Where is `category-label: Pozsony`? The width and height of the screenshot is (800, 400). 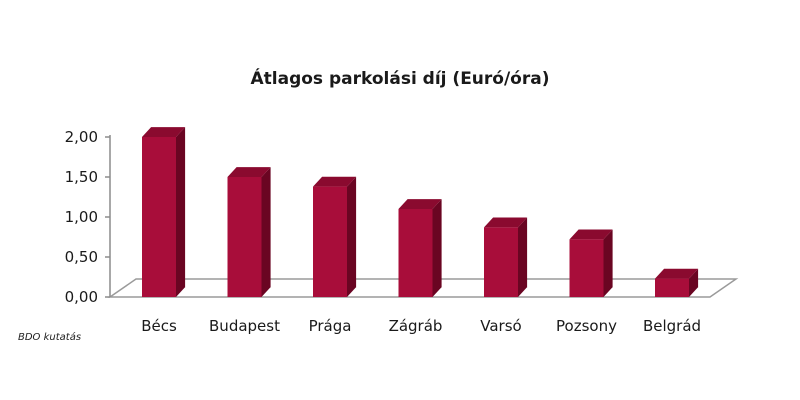
category-label: Pozsony is located at coordinates (586, 326).